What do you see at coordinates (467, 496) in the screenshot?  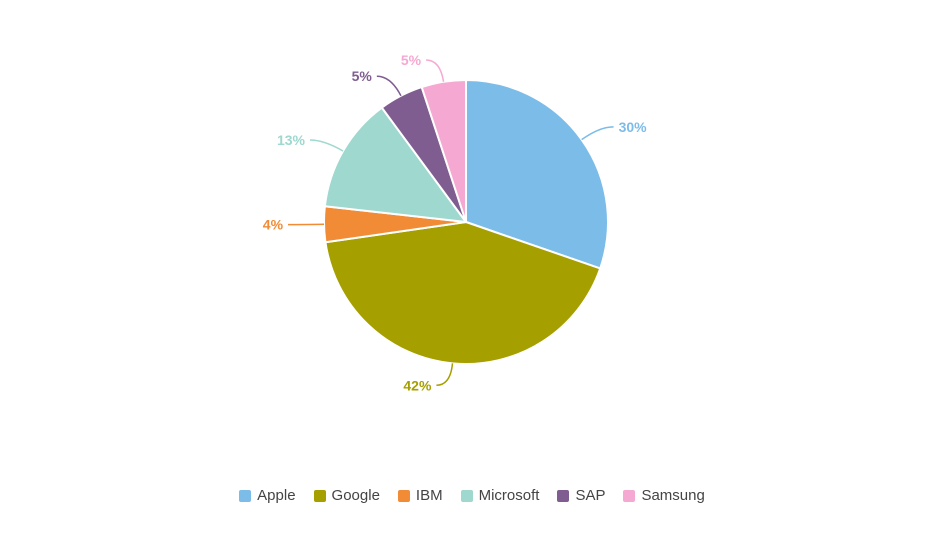 I see `legend-swatch-microsoft` at bounding box center [467, 496].